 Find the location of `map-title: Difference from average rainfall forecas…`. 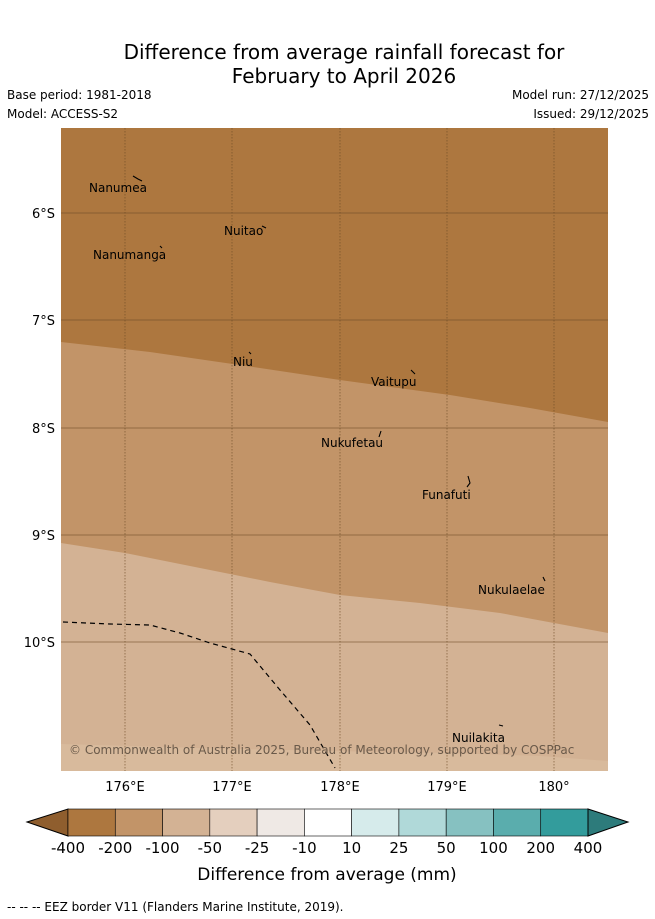

map-title: Difference from average rainfall forecas… is located at coordinates (327, 64).